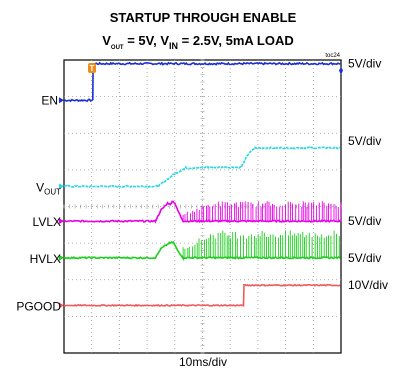 This screenshot has width=401, height=373. I want to click on trace-lvlx, so click(202, 212).